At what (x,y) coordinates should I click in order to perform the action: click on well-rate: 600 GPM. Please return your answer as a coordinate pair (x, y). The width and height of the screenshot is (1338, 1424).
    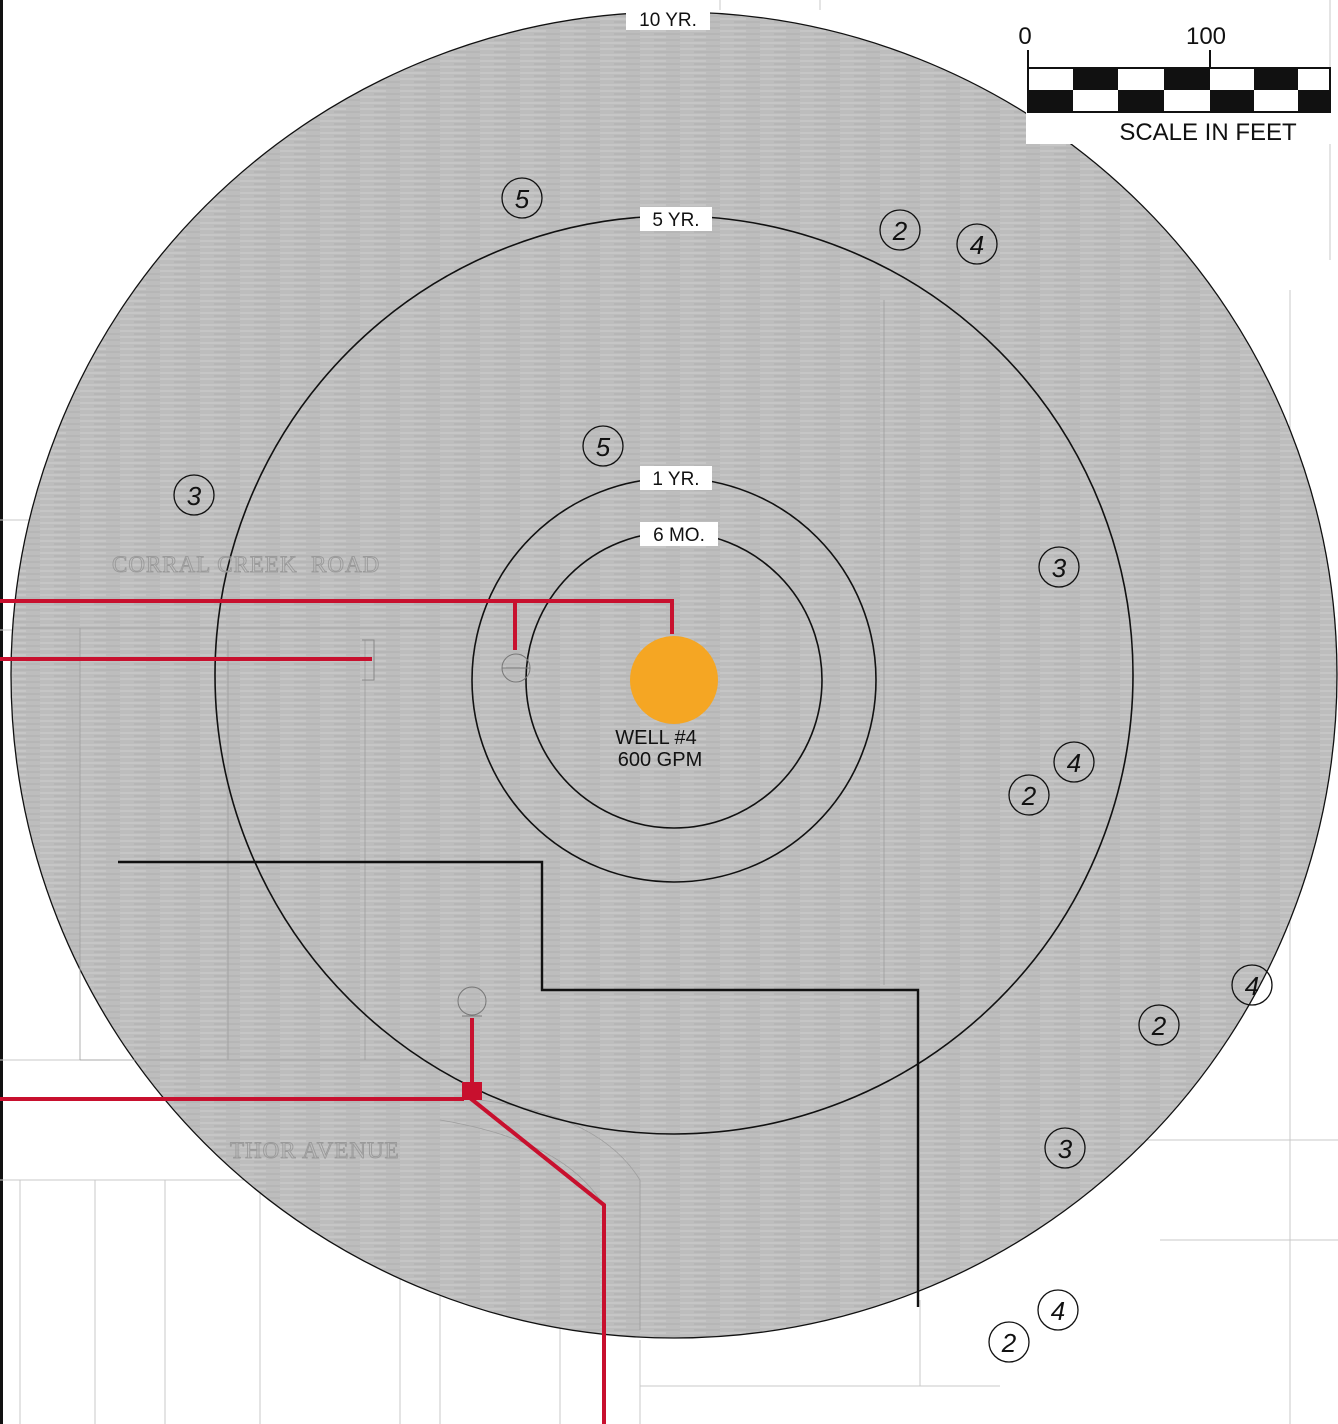
    Looking at the image, I should click on (660, 760).